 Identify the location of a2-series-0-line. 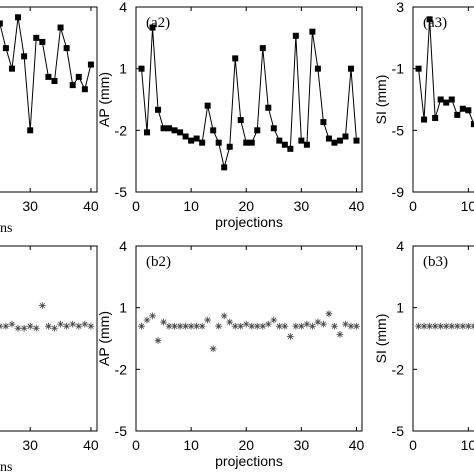
(249, 97).